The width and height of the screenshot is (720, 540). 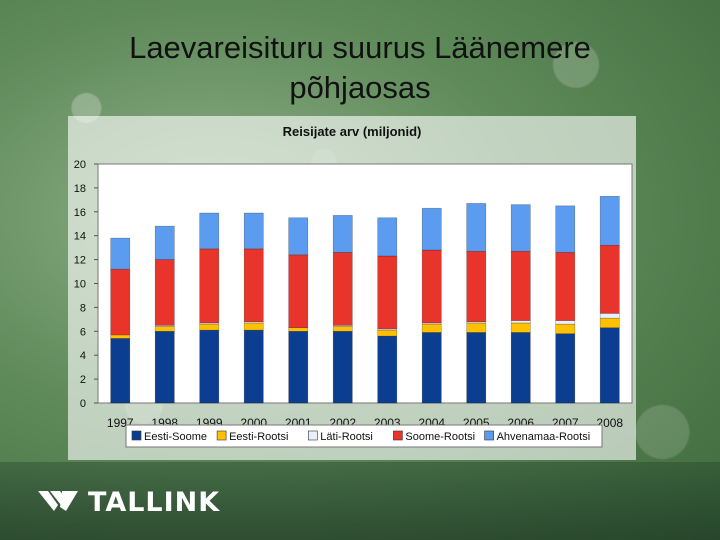 What do you see at coordinates (164, 329) in the screenshot?
I see `bar-Eesti-Rootsi-1998` at bounding box center [164, 329].